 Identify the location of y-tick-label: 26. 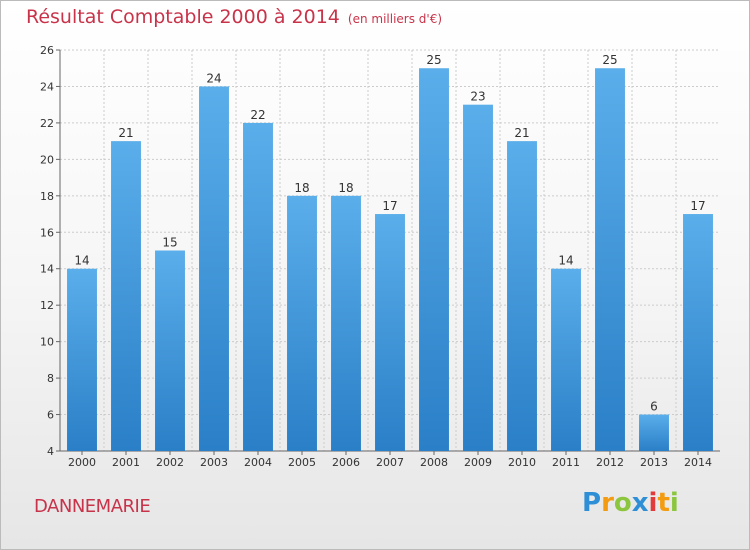
(47, 50).